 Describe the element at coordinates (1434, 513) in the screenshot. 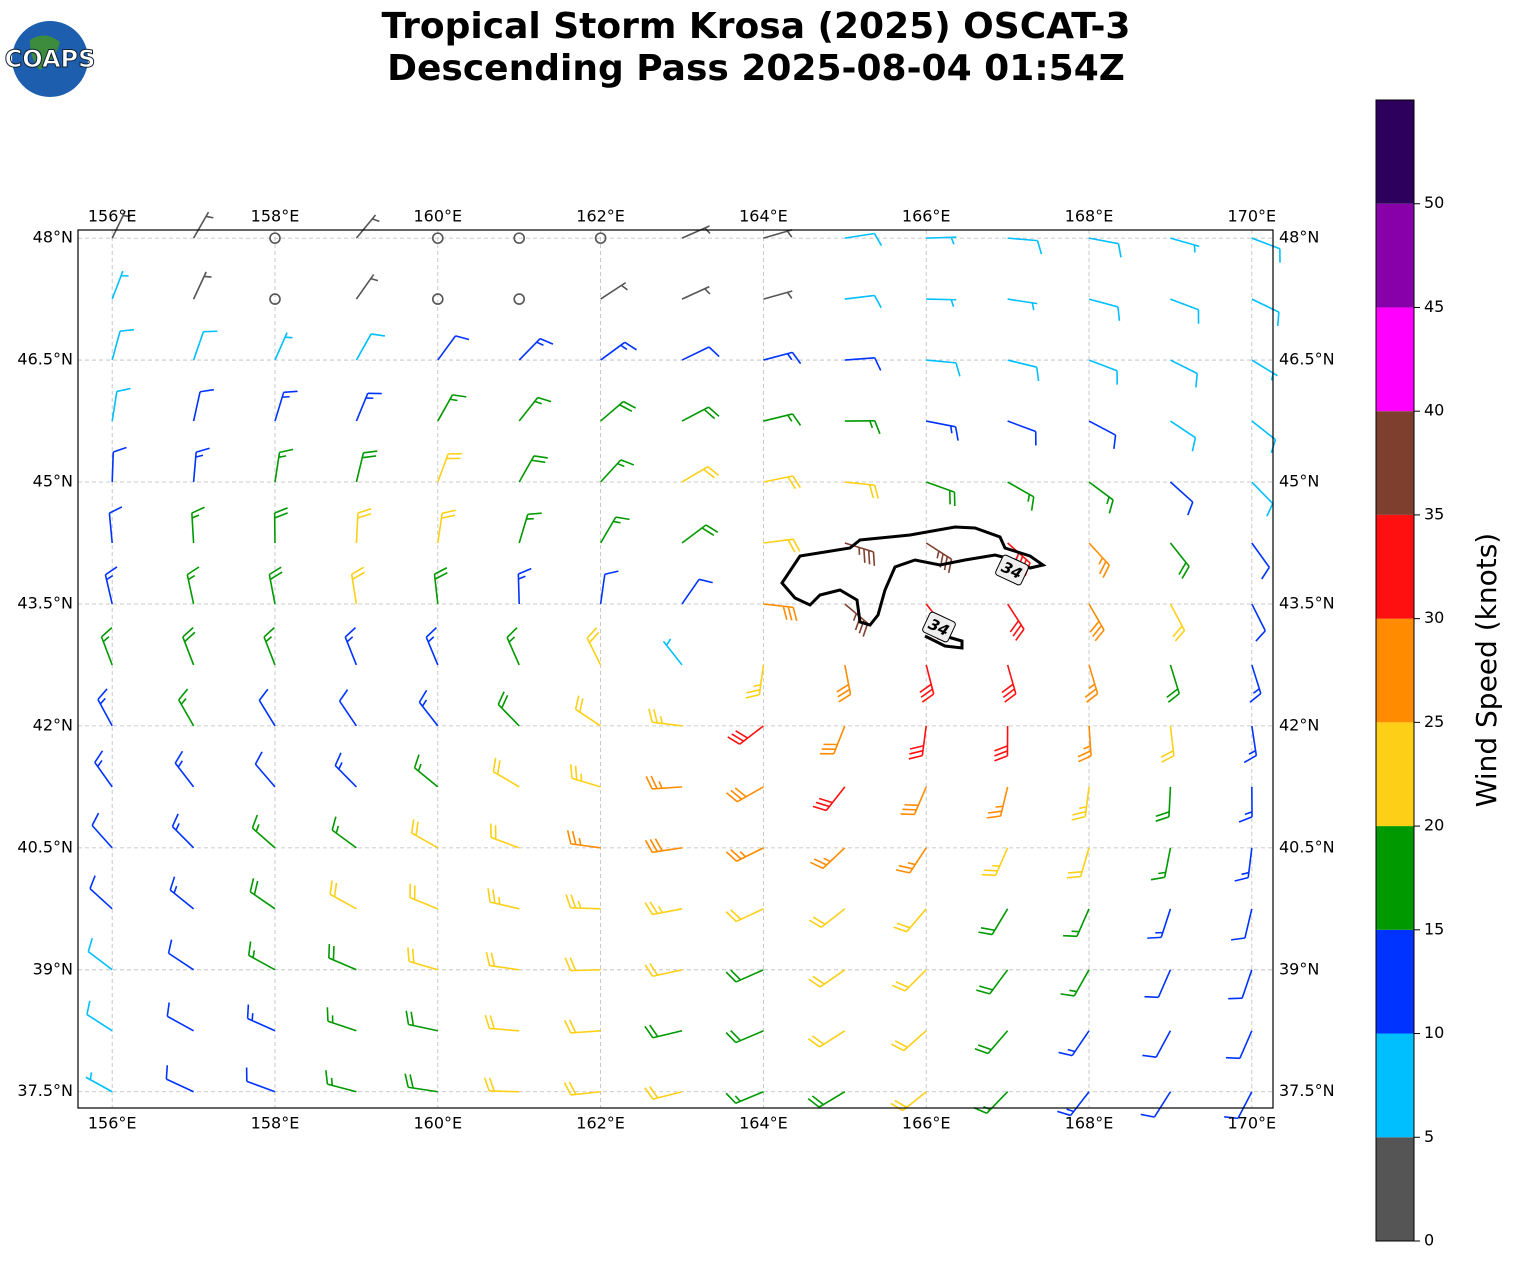

I see `colorbar-tick-label: 35` at that location.